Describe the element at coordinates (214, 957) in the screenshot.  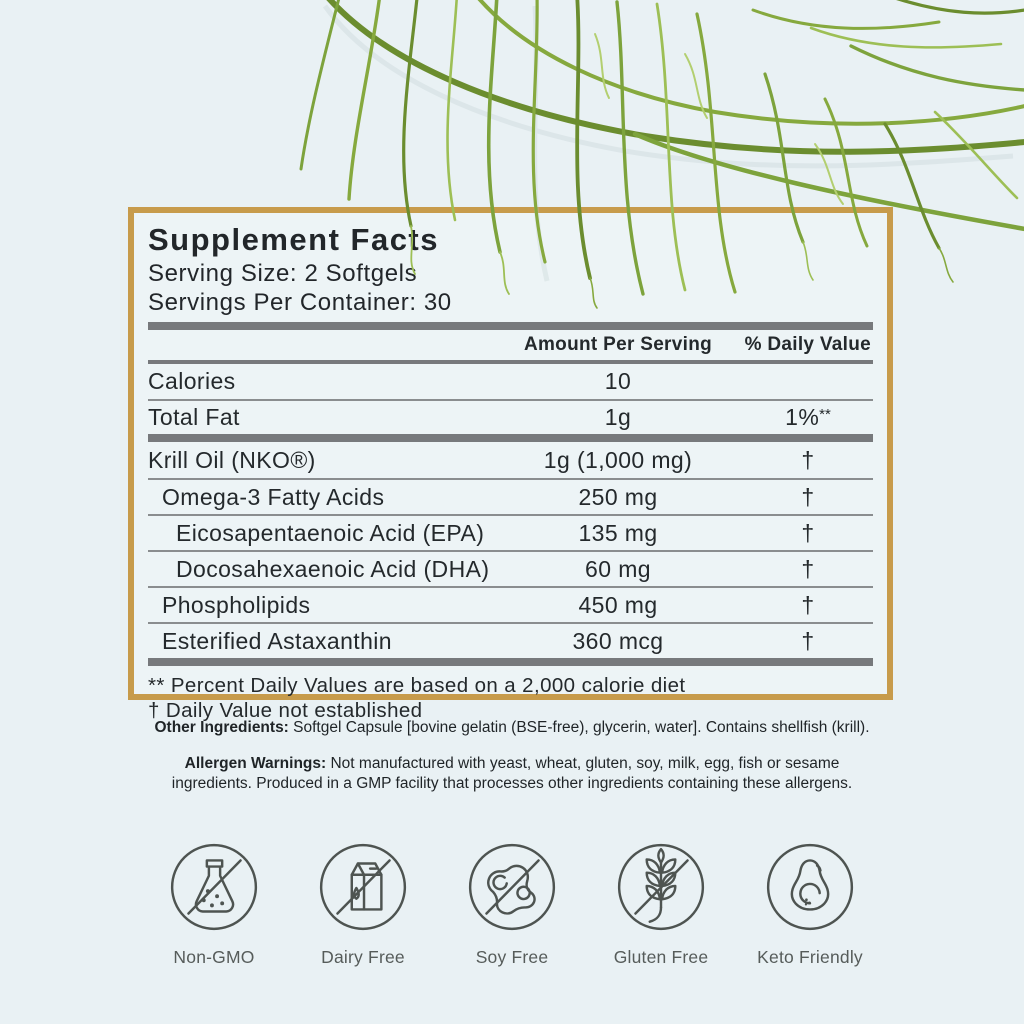
I see `badge-label: Non-GMO` at that location.